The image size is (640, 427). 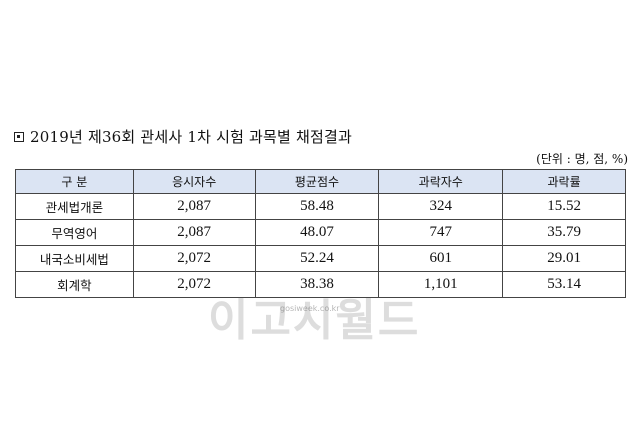 What do you see at coordinates (317, 232) in the screenshot?
I see `cell-average-score: 48.07` at bounding box center [317, 232].